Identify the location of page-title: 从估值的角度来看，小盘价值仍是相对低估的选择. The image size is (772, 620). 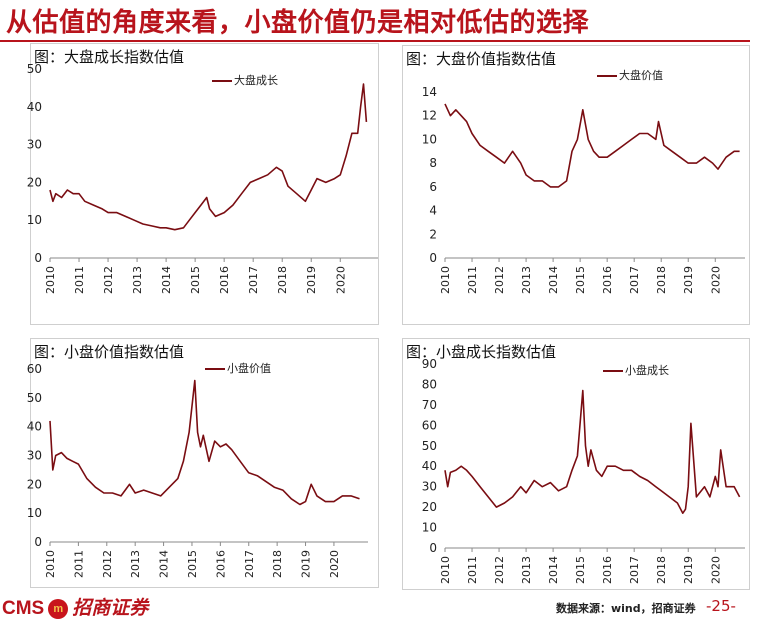
(298, 23).